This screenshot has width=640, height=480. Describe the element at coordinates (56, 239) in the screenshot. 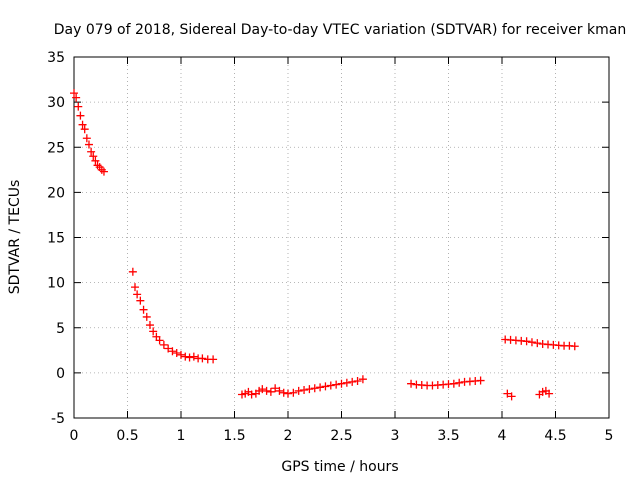

I see `y-tick-label: 15` at that location.